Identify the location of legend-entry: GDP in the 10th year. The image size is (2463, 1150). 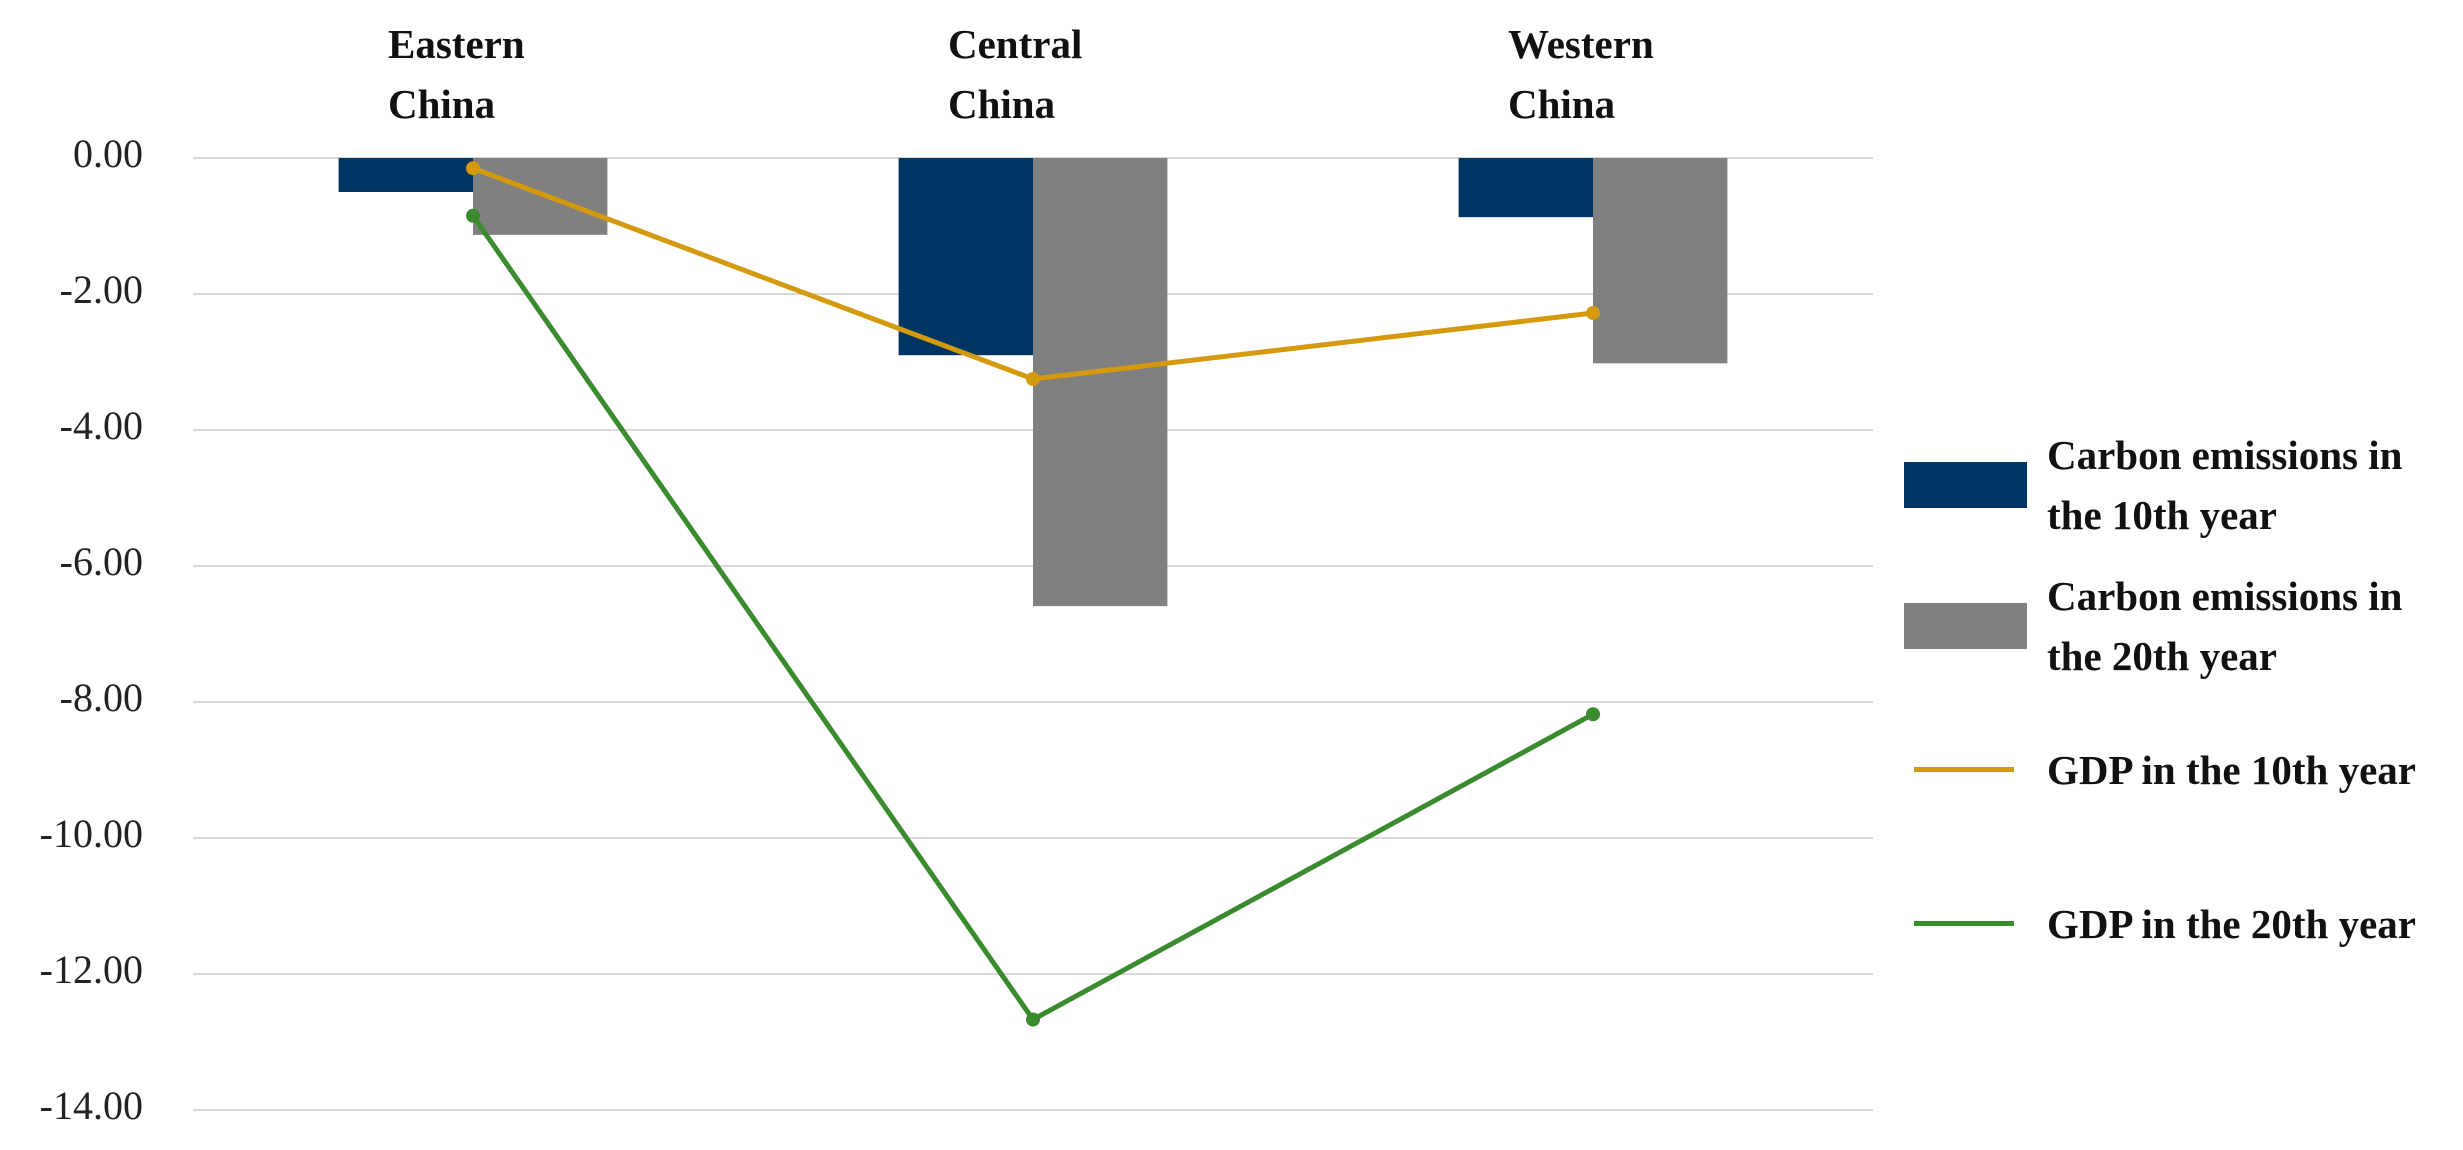
(2183, 770).